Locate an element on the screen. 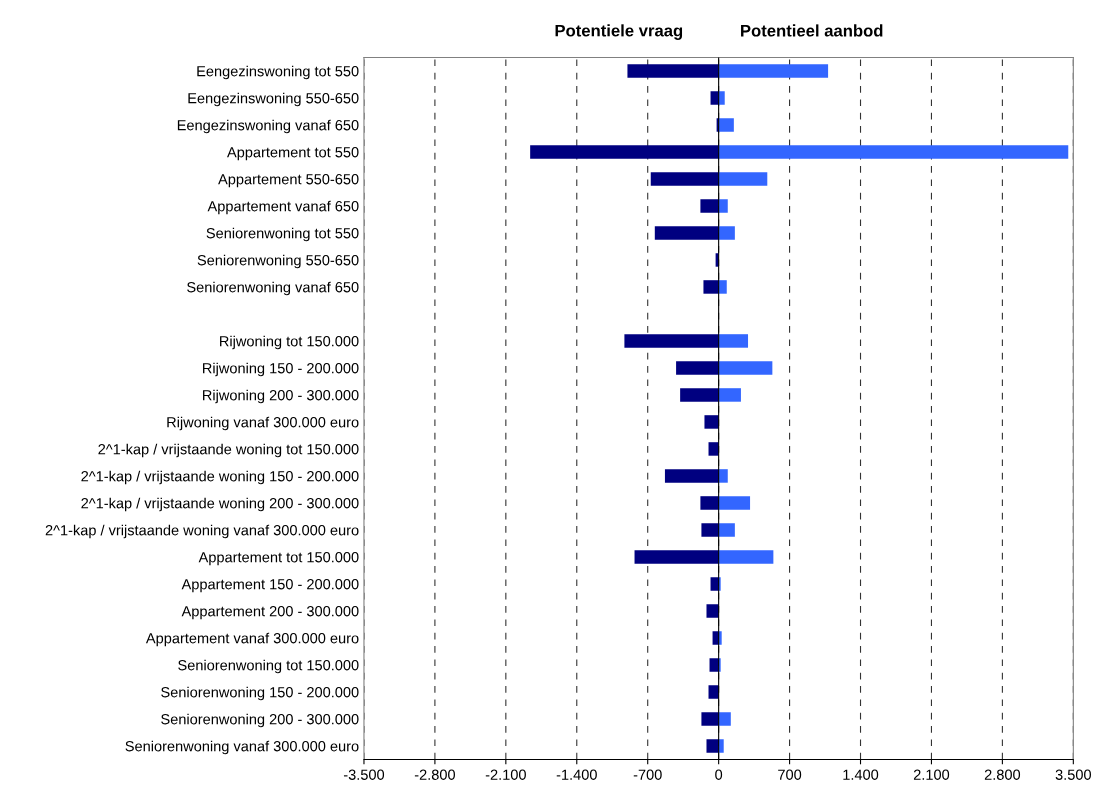 The image size is (1093, 787). y-tick-label: Seniorenwoning 200 - 300.000 is located at coordinates (260, 720).